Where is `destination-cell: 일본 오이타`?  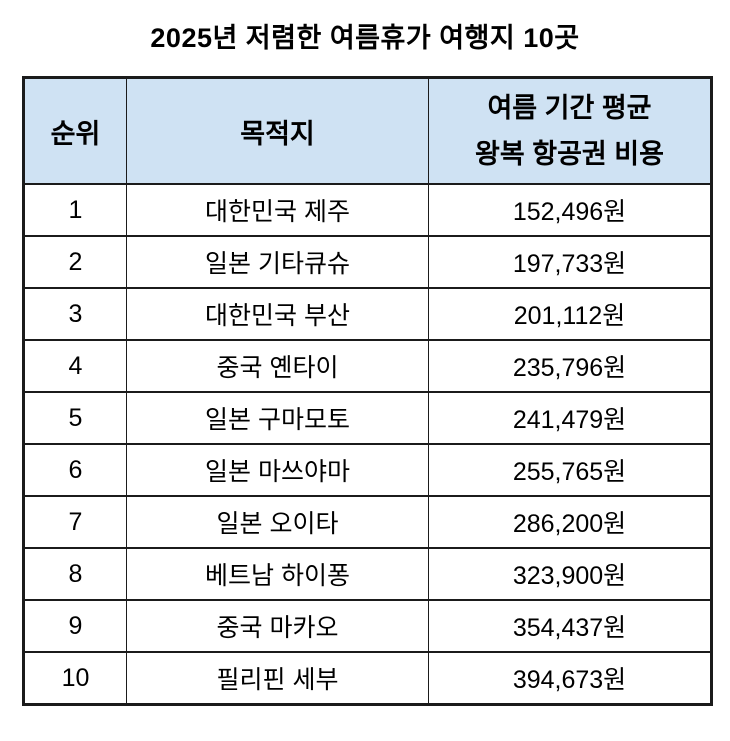 destination-cell: 일본 오이타 is located at coordinates (277, 522).